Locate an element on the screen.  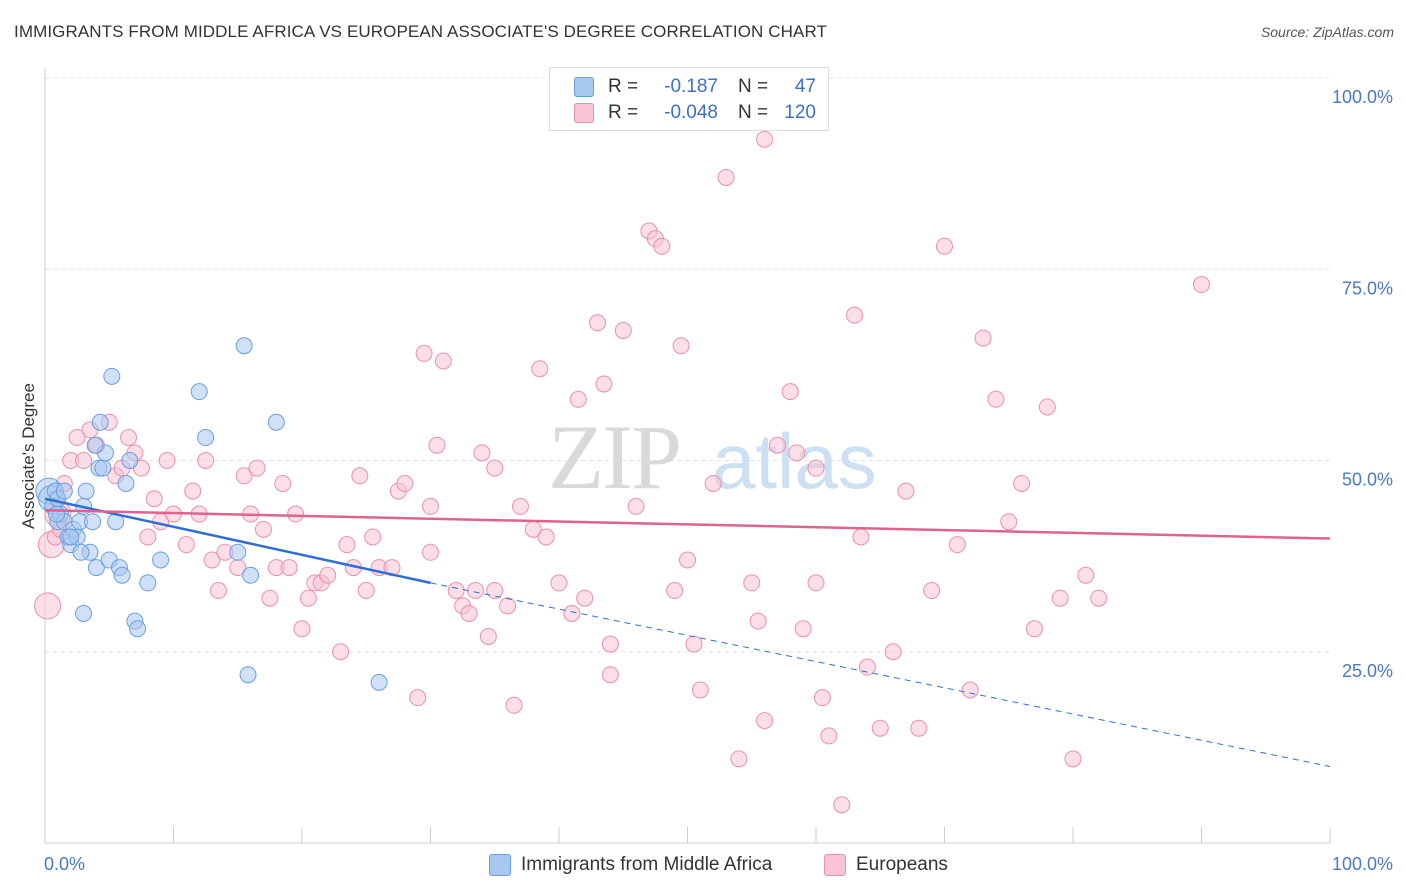
bottom-legend-label: Europeans is located at coordinates (902, 864).